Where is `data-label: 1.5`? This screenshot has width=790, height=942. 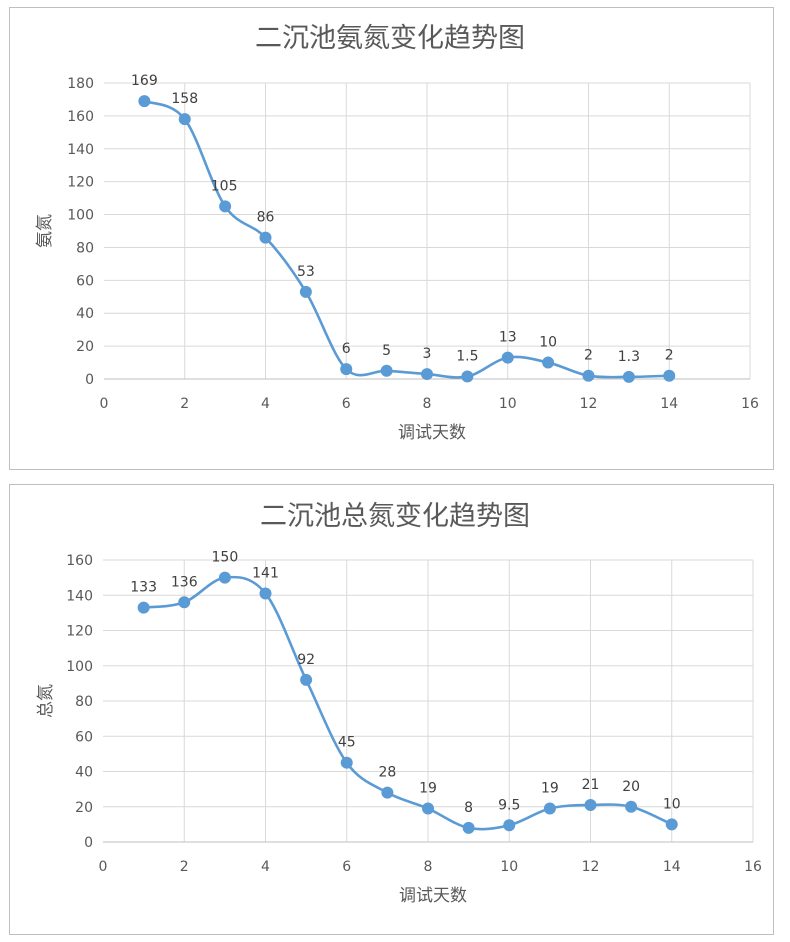
data-label: 1.5 is located at coordinates (467, 357).